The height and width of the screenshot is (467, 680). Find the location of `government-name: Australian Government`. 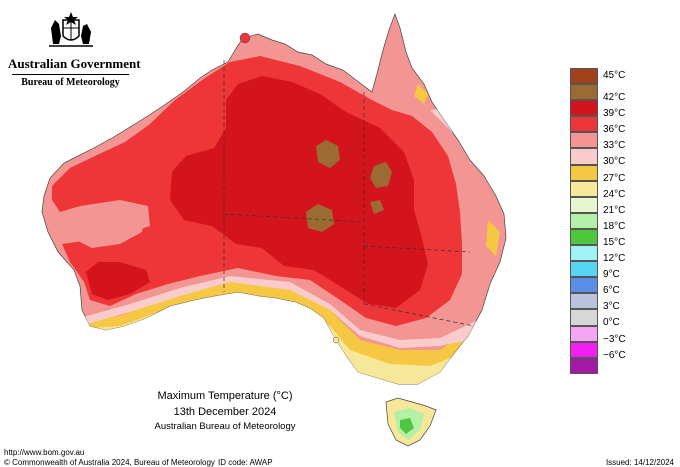

government-name: Australian Government is located at coordinates (74, 63).